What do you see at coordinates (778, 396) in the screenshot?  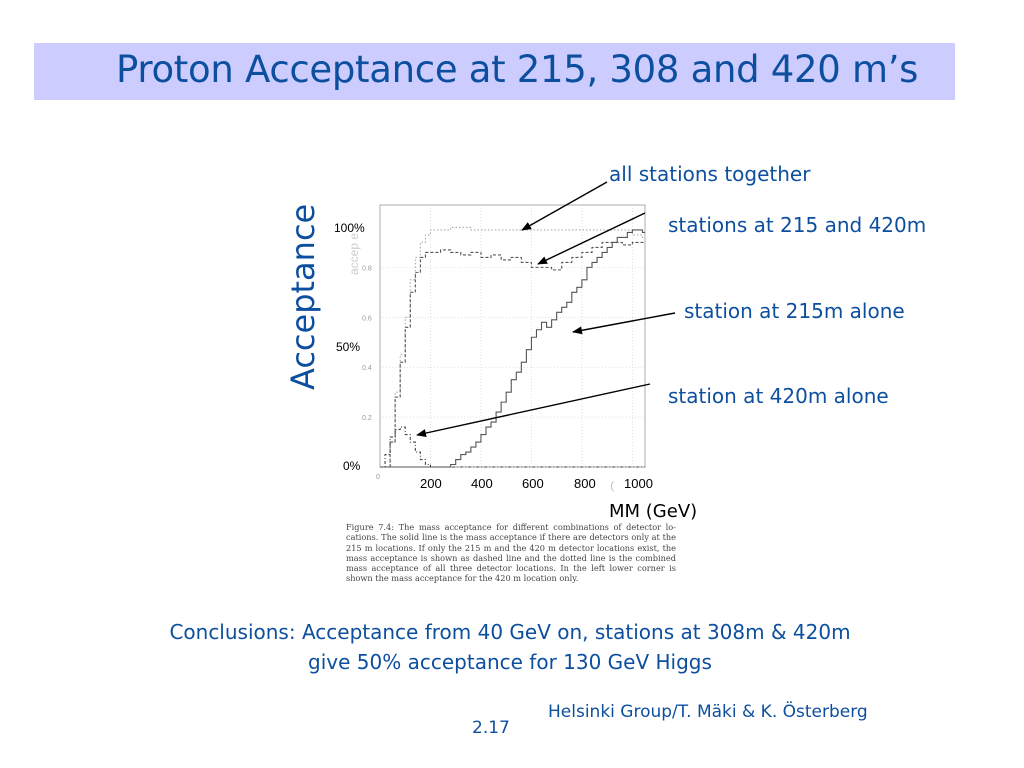 I see `annotation-420: station at 420m alone` at bounding box center [778, 396].